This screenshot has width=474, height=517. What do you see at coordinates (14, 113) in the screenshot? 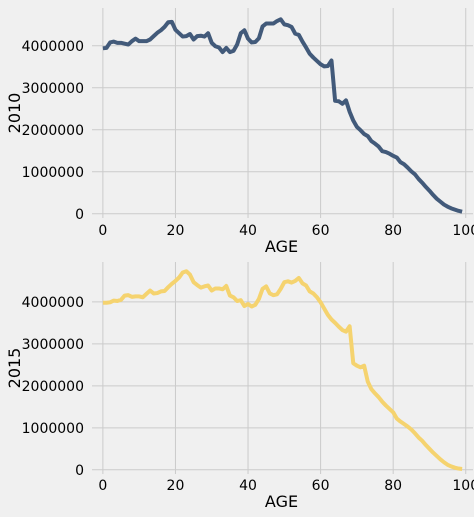
I see `y-axis-label: 2010` at bounding box center [14, 113].